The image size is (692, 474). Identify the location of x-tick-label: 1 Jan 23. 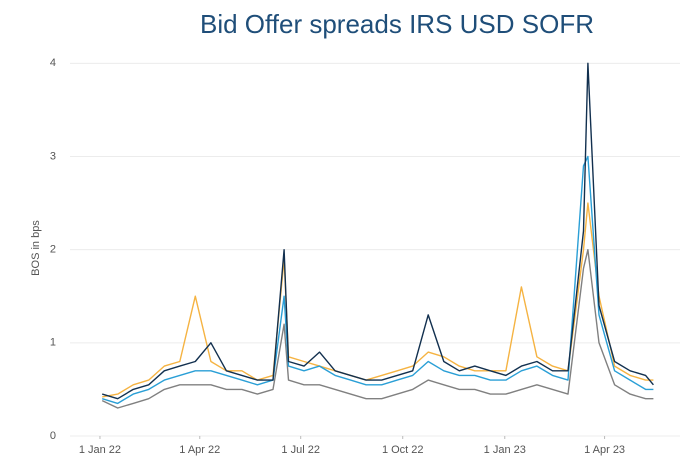
(505, 450).